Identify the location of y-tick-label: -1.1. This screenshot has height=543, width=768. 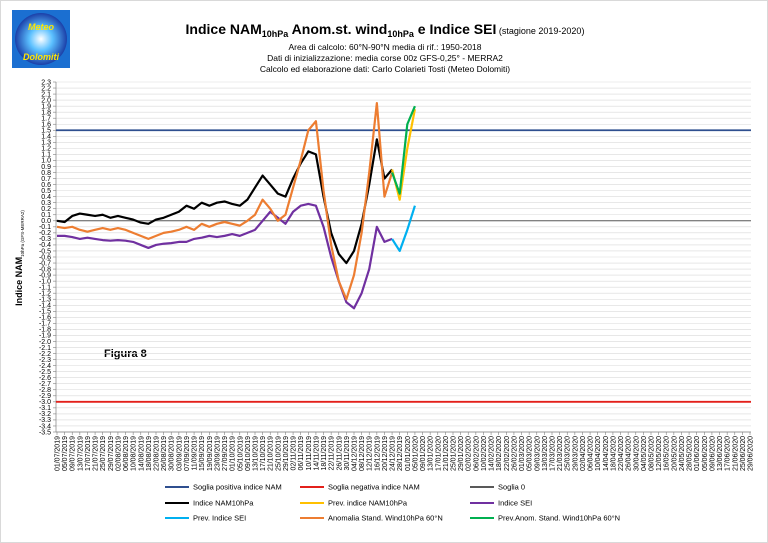
(45, 287).